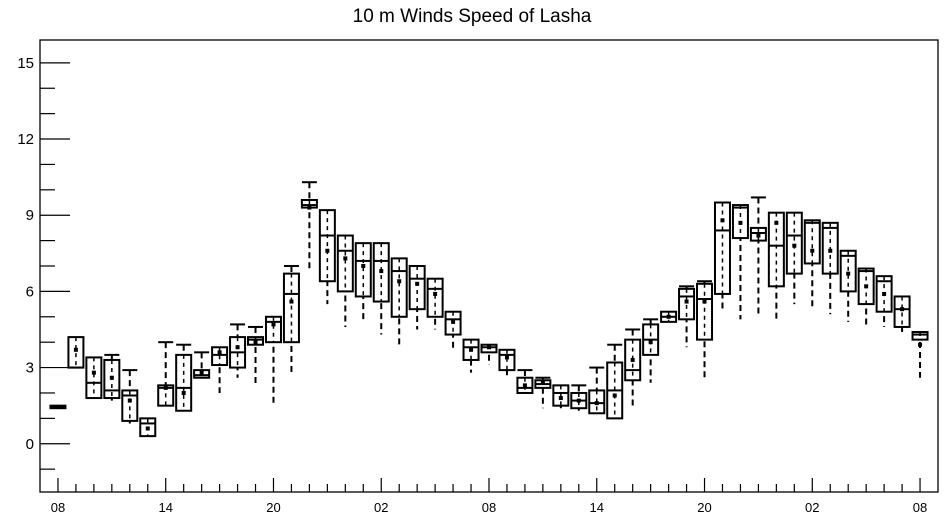 The height and width of the screenshot is (520, 945). What do you see at coordinates (30, 291) in the screenshot?
I see `y-tick-label: 6` at bounding box center [30, 291].